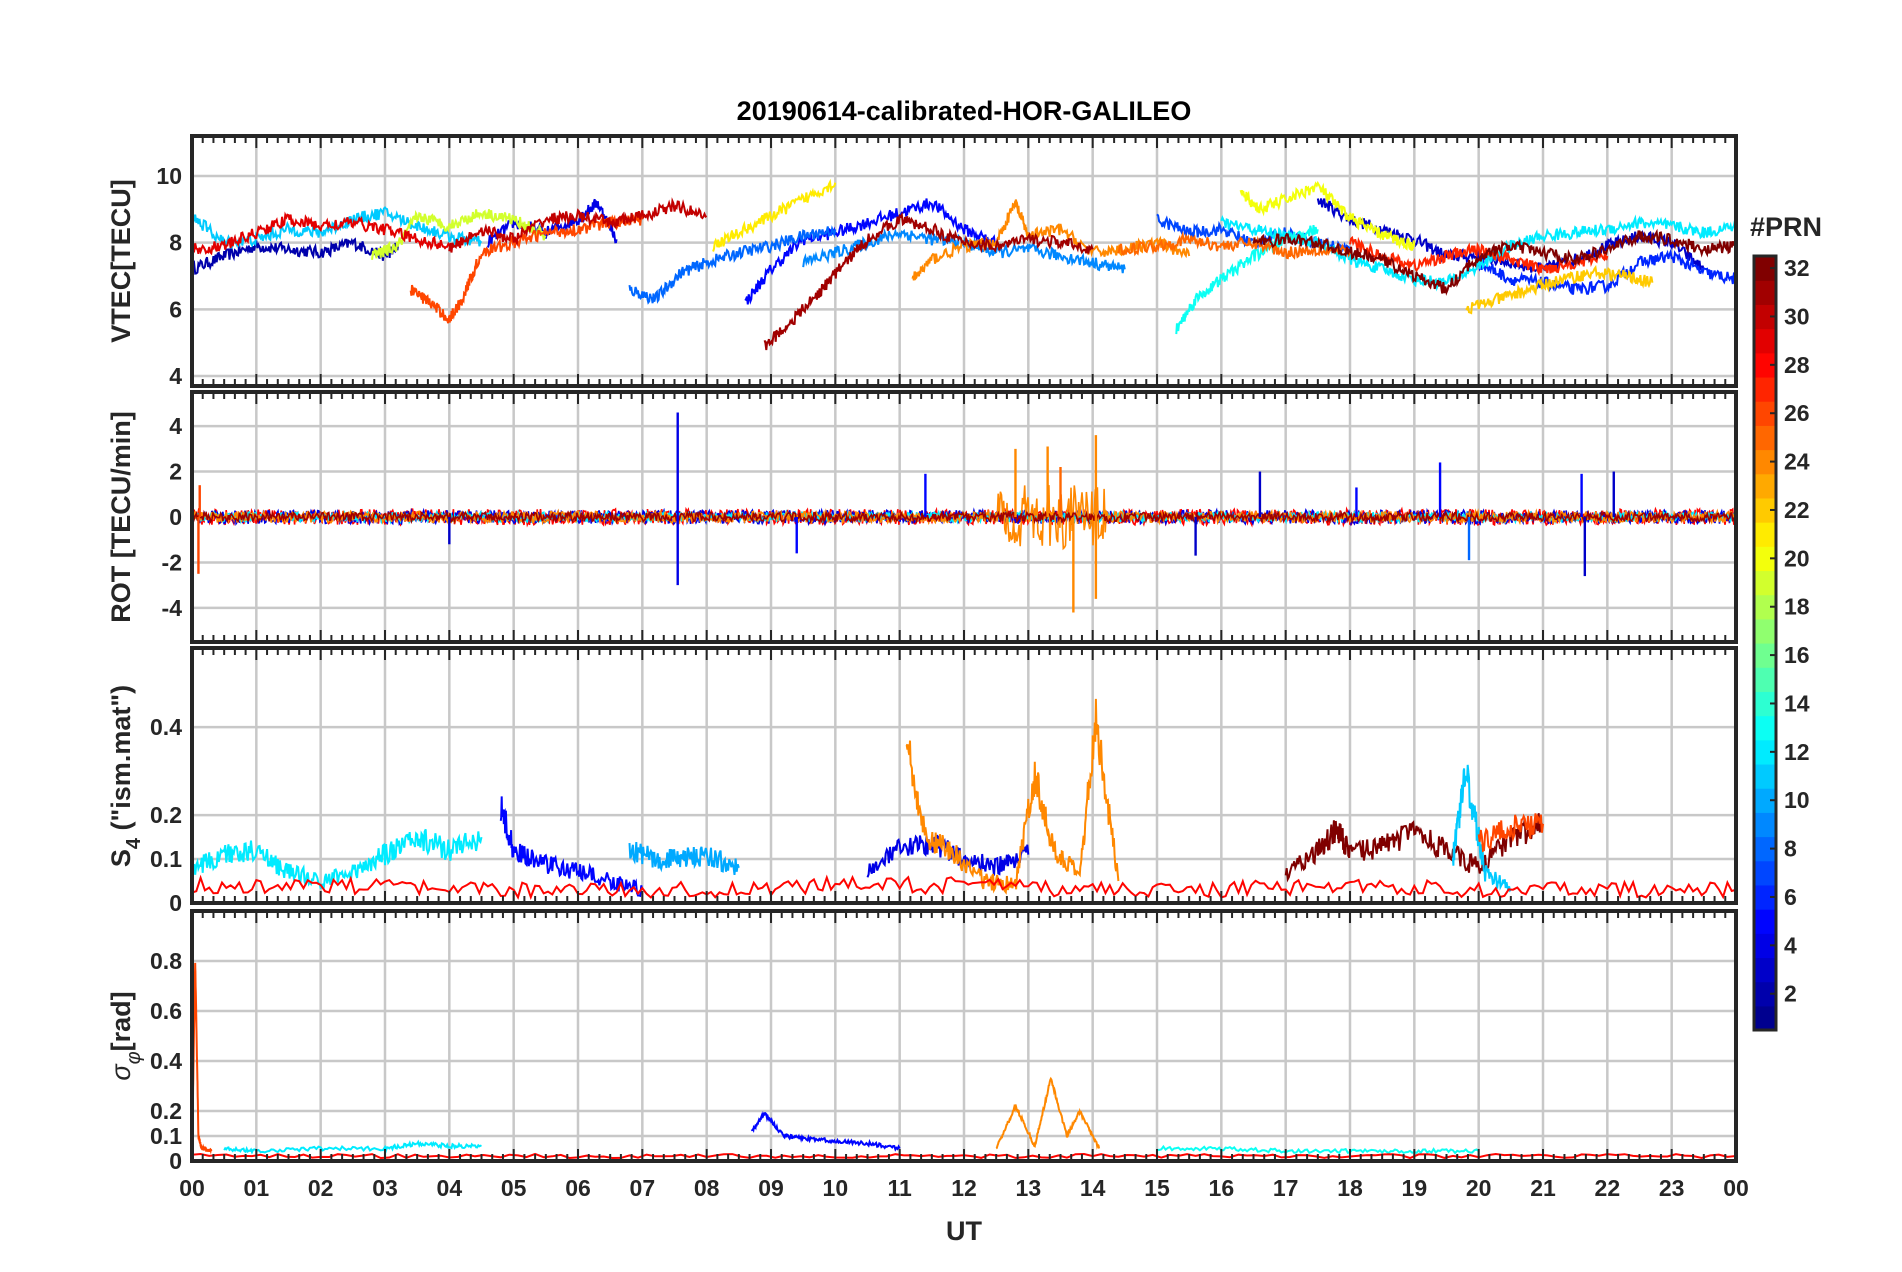  I want to click on x-tick-label: 02, so click(321, 1188).